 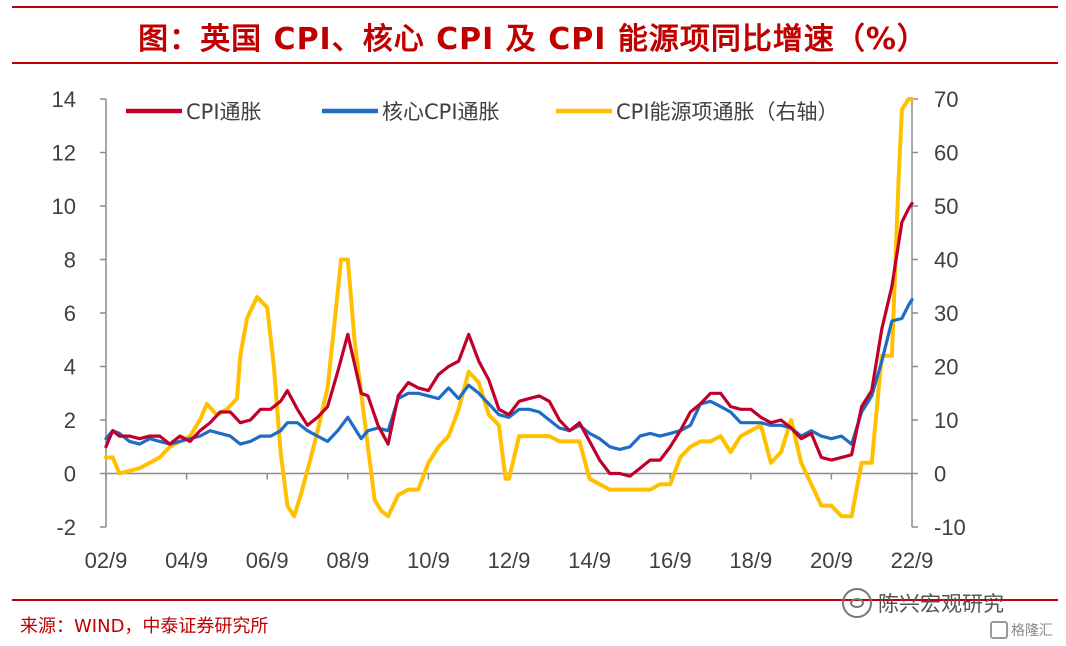 I want to click on x-axis-tick-label: 06/9, so click(x=267, y=560).